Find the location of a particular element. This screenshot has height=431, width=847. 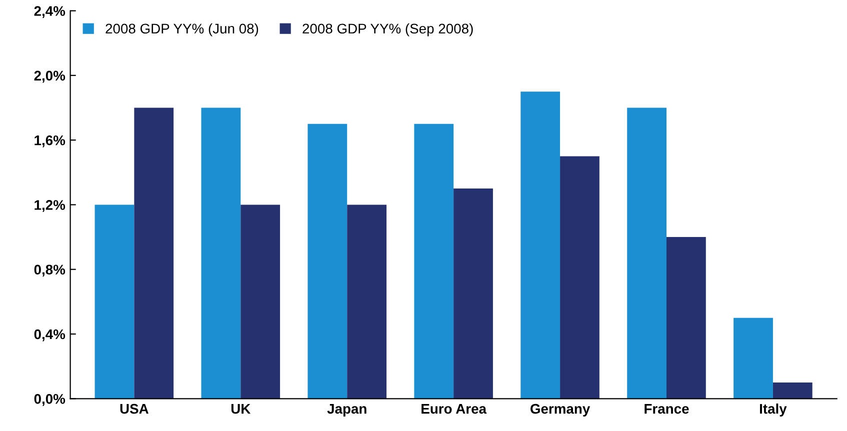

y-tick-label: 1,6% is located at coordinates (50, 141).